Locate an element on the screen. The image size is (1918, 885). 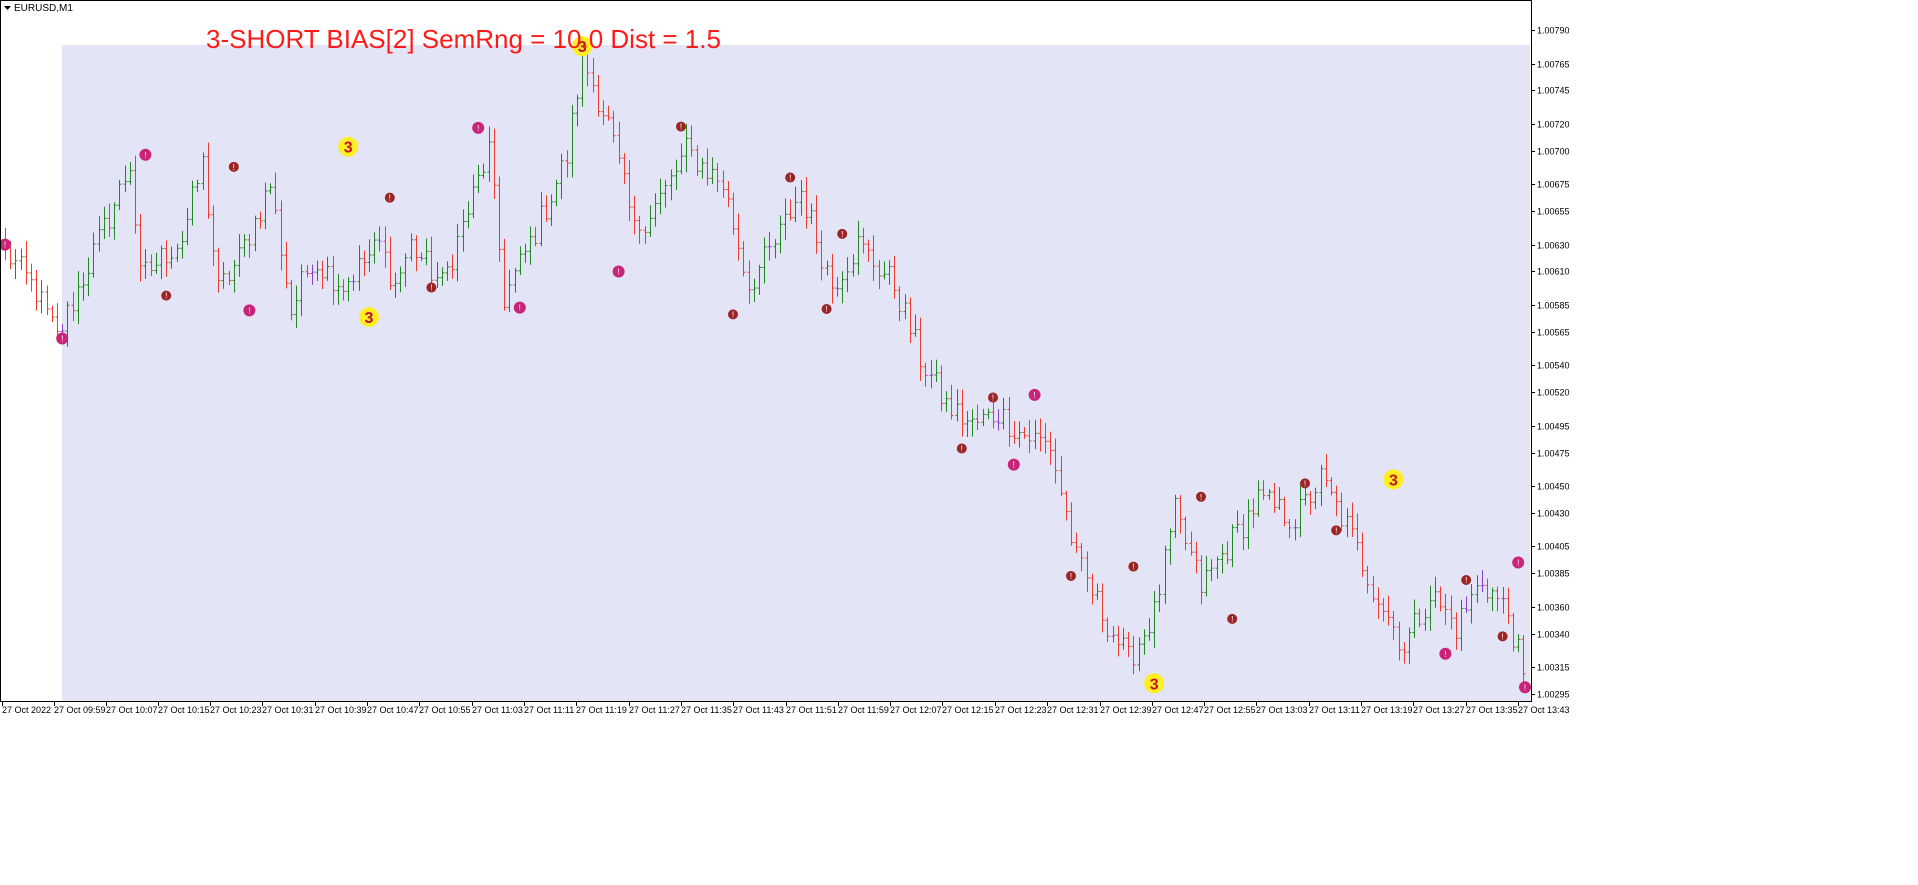
time-tick-label: 27 Oct 13:27 is located at coordinates (1439, 710).